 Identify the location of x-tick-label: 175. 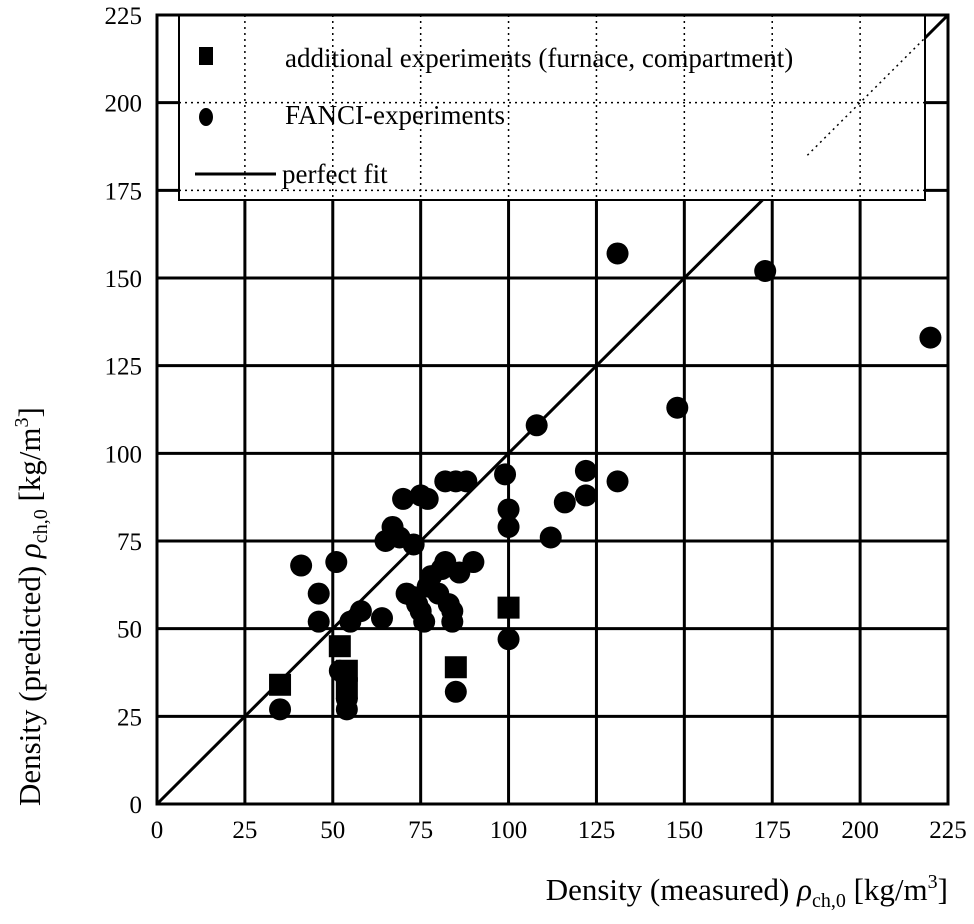
(772, 830).